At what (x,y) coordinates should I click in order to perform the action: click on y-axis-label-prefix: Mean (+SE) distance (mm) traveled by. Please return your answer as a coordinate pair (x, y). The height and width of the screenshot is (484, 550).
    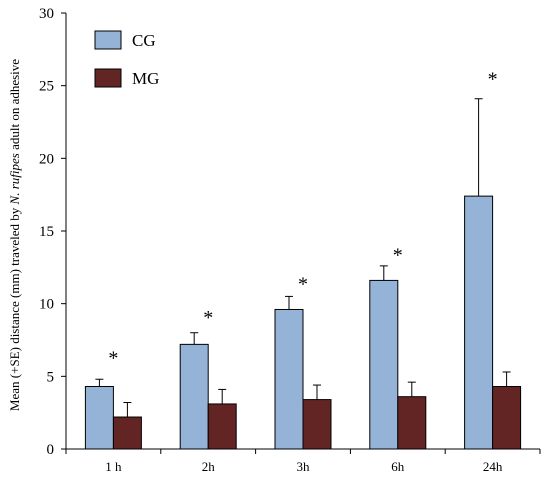
    Looking at the image, I should click on (14, 307).